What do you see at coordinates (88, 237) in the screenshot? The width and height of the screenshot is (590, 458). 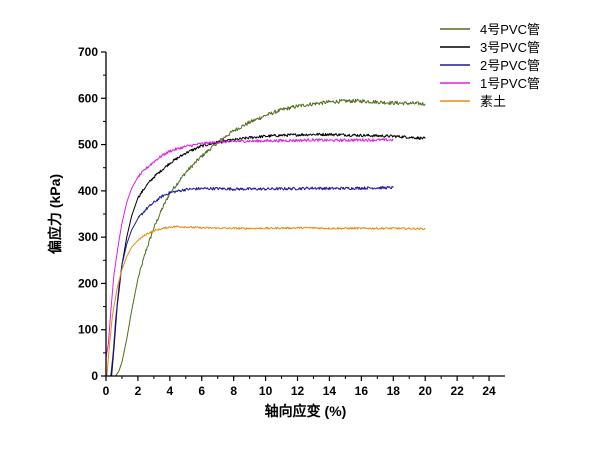 I see `y-tick-label: 300` at bounding box center [88, 237].